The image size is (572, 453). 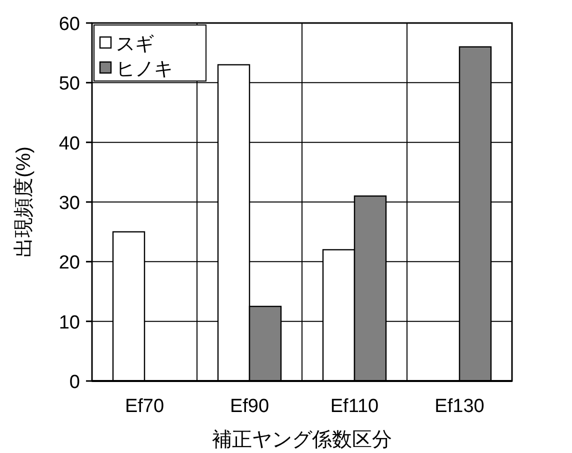 I want to click on y-tick-label: 50, so click(x=69, y=84).